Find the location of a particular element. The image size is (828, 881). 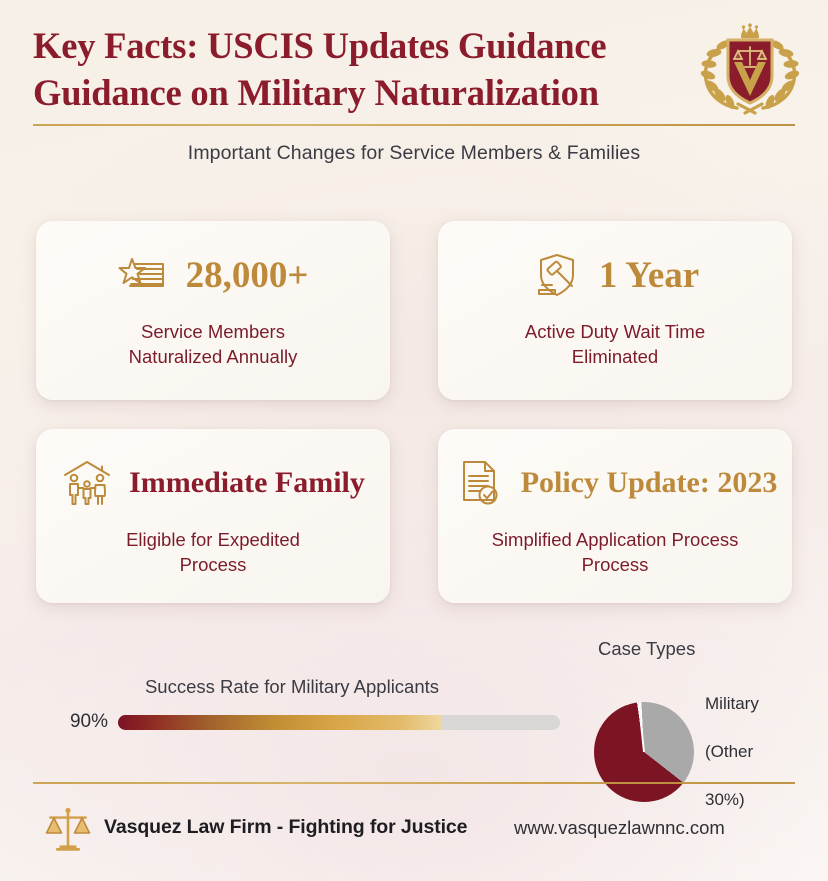

stat-value: 1 Year is located at coordinates (649, 275).